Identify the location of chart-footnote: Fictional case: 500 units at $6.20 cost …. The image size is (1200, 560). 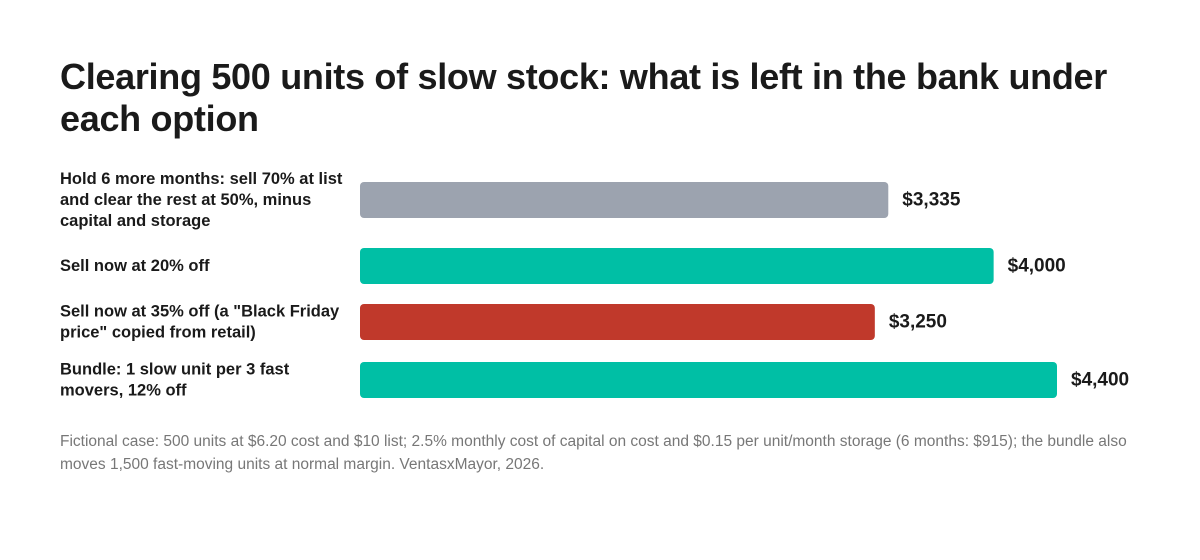
(593, 453).